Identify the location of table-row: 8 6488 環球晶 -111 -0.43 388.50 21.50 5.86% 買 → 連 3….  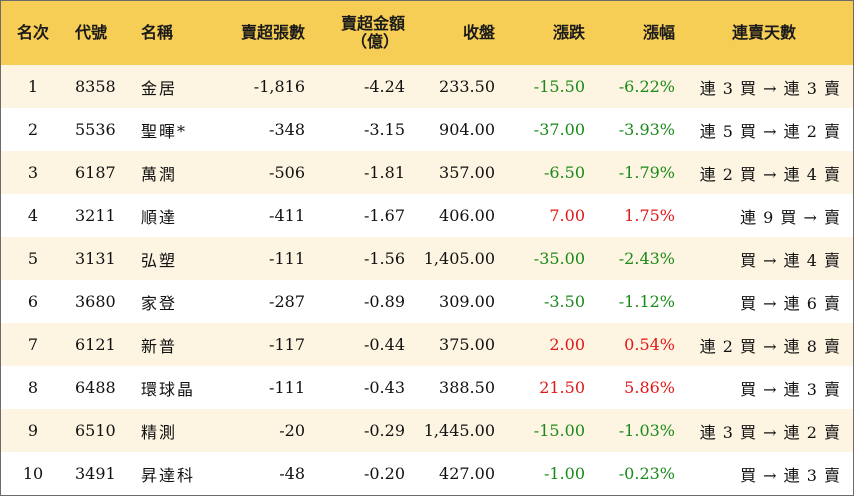
(427, 387).